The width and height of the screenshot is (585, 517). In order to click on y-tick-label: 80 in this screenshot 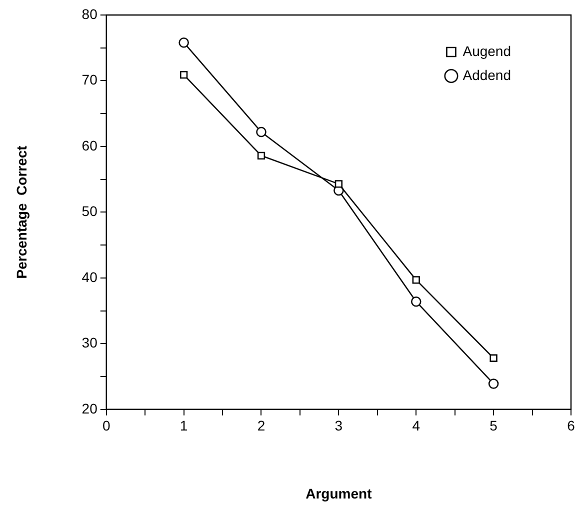, I will do `click(90, 14)`.